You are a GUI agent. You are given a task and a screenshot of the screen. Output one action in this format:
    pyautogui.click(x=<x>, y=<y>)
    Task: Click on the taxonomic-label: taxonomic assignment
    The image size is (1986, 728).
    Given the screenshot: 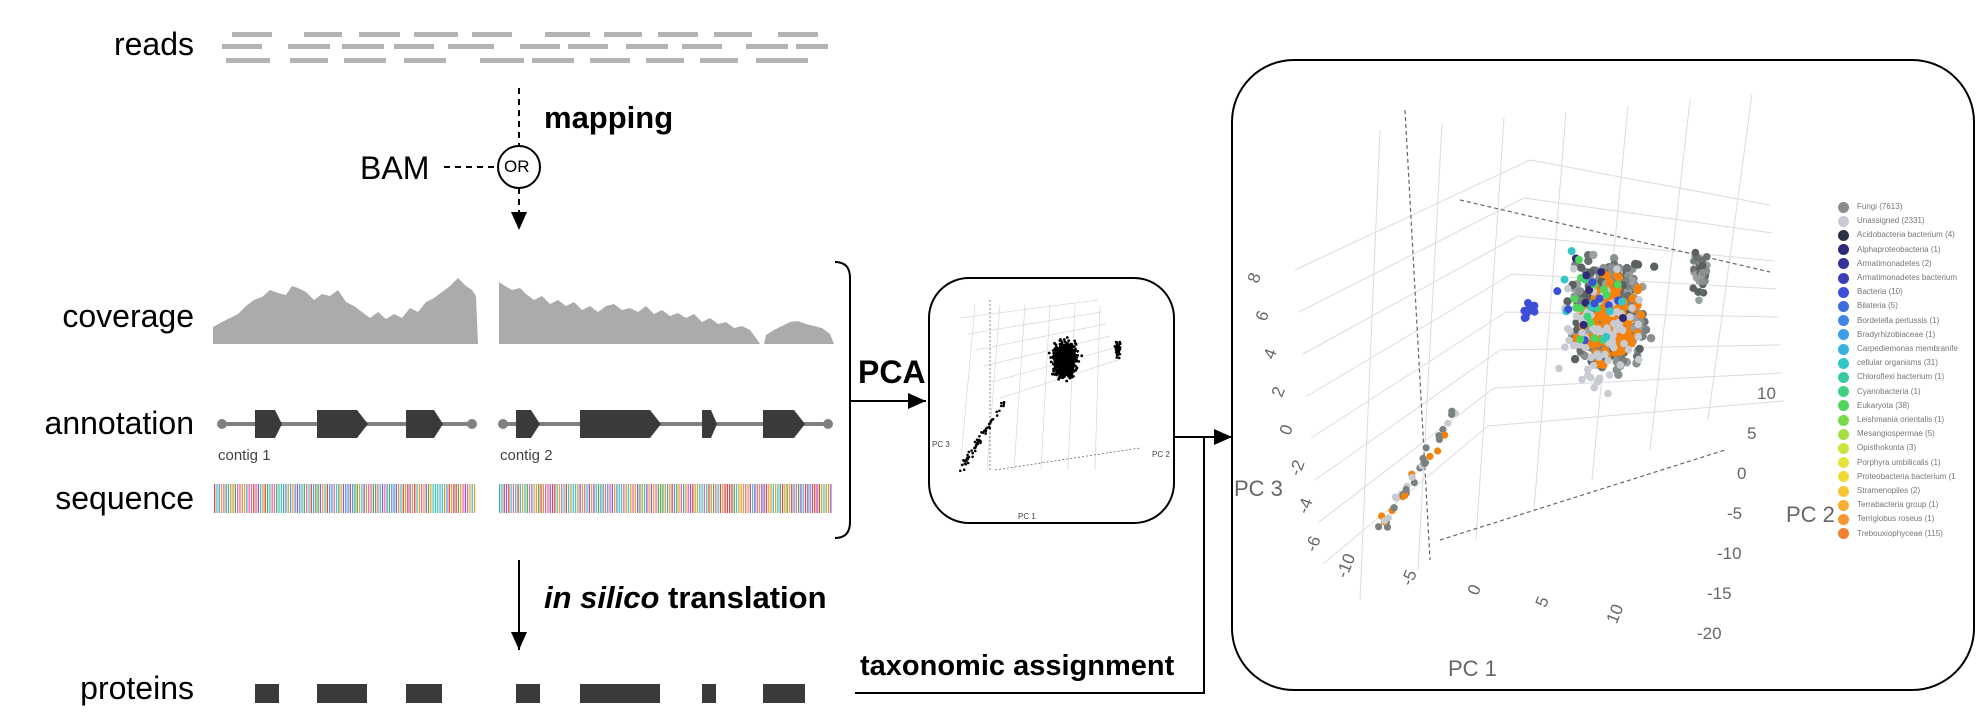 What is the action you would take?
    pyautogui.click(x=1017, y=666)
    